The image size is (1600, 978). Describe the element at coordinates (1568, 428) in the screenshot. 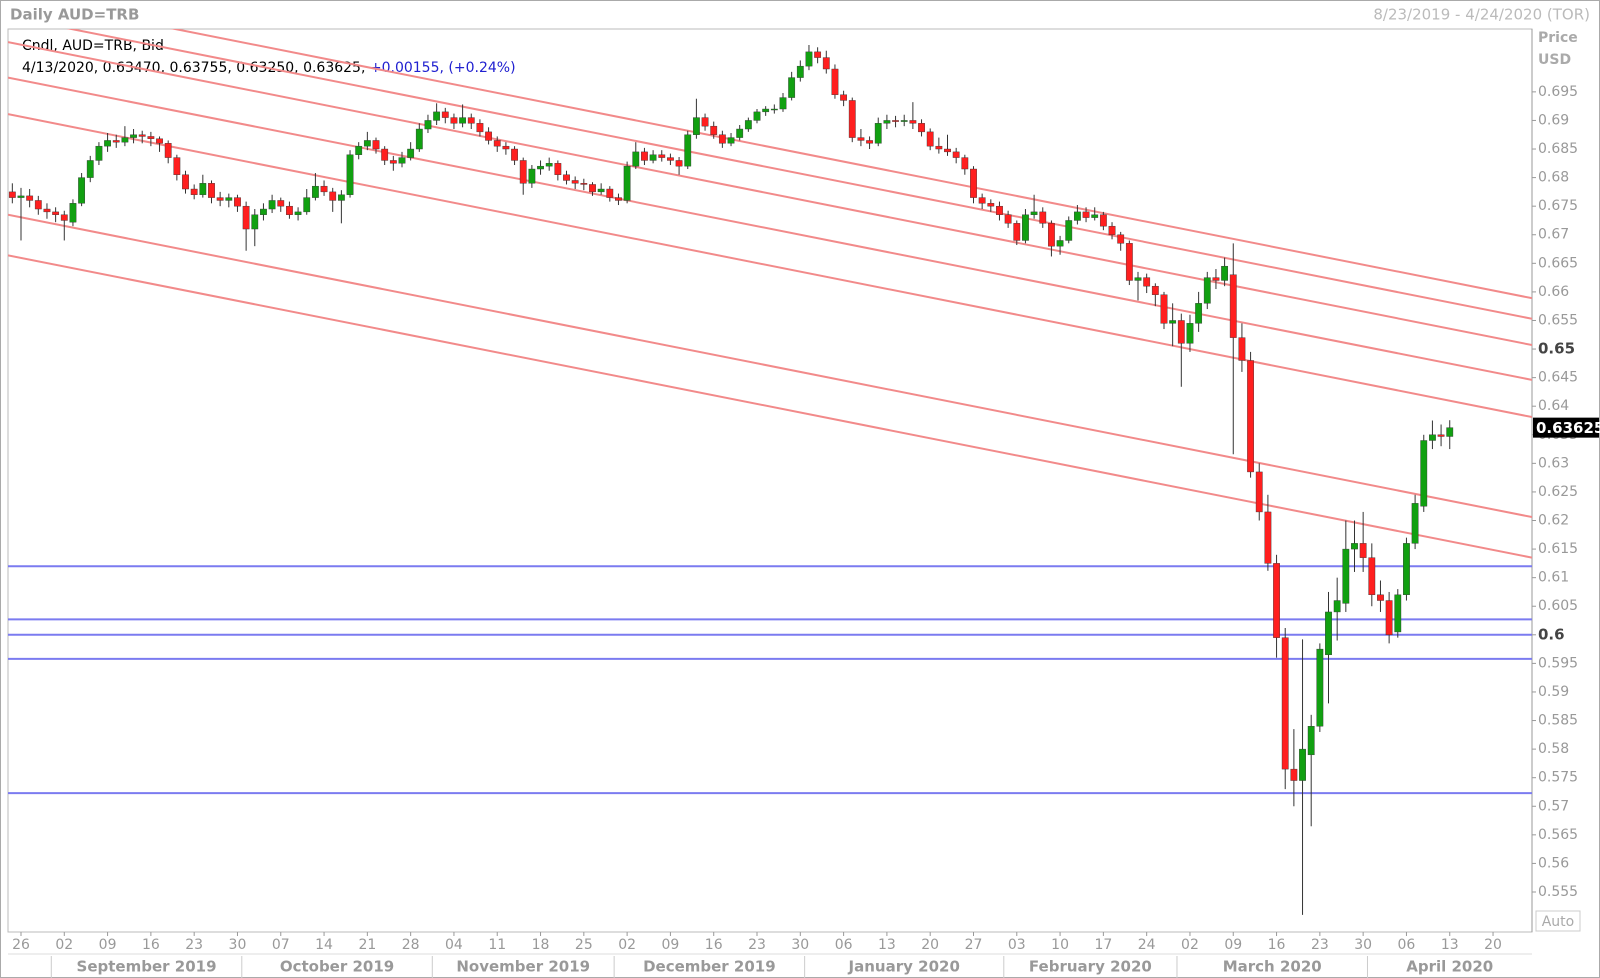

I see `last-price-label: 0.63625` at that location.